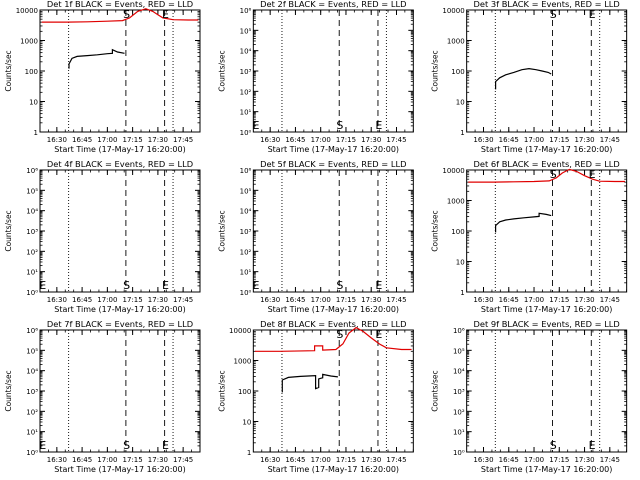  I want to click on chart-title: Det 8f BLACK = Events, RED = LLD, so click(333, 324).